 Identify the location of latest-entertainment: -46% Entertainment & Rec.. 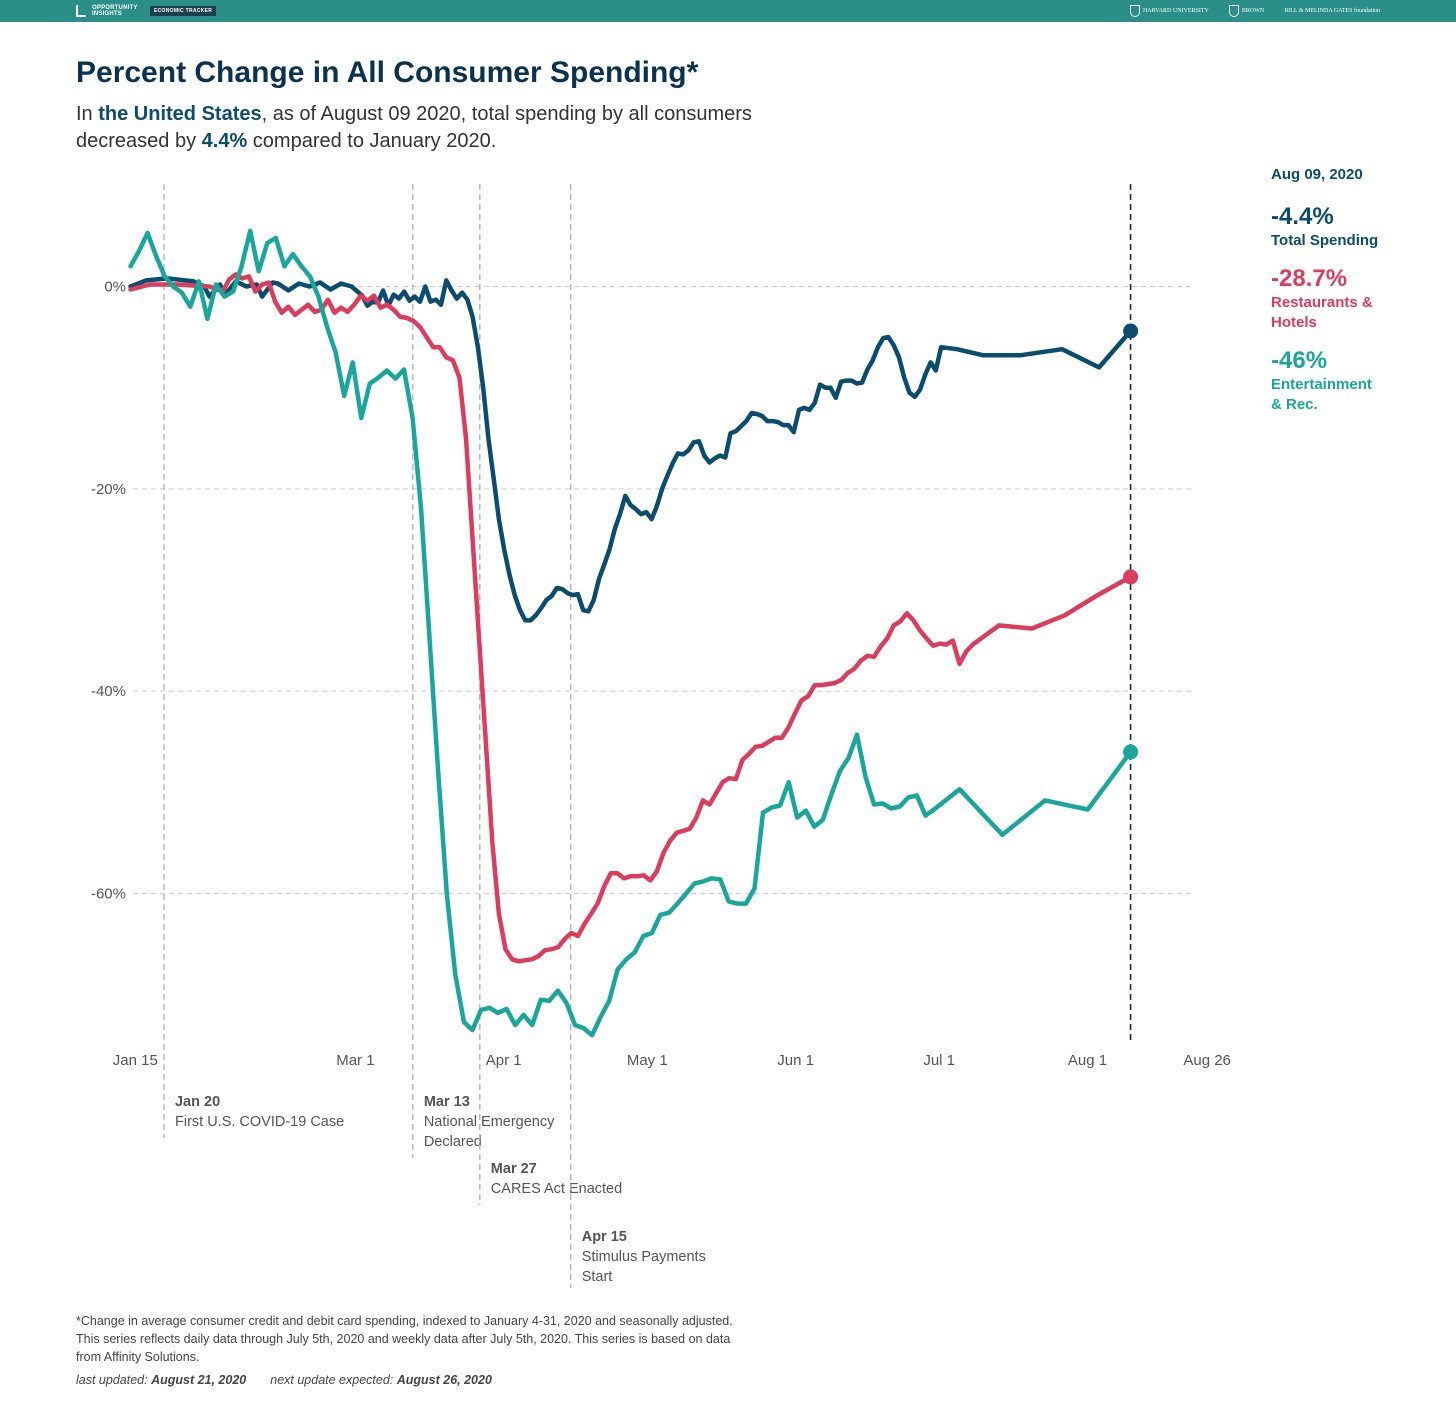
(1356, 381).